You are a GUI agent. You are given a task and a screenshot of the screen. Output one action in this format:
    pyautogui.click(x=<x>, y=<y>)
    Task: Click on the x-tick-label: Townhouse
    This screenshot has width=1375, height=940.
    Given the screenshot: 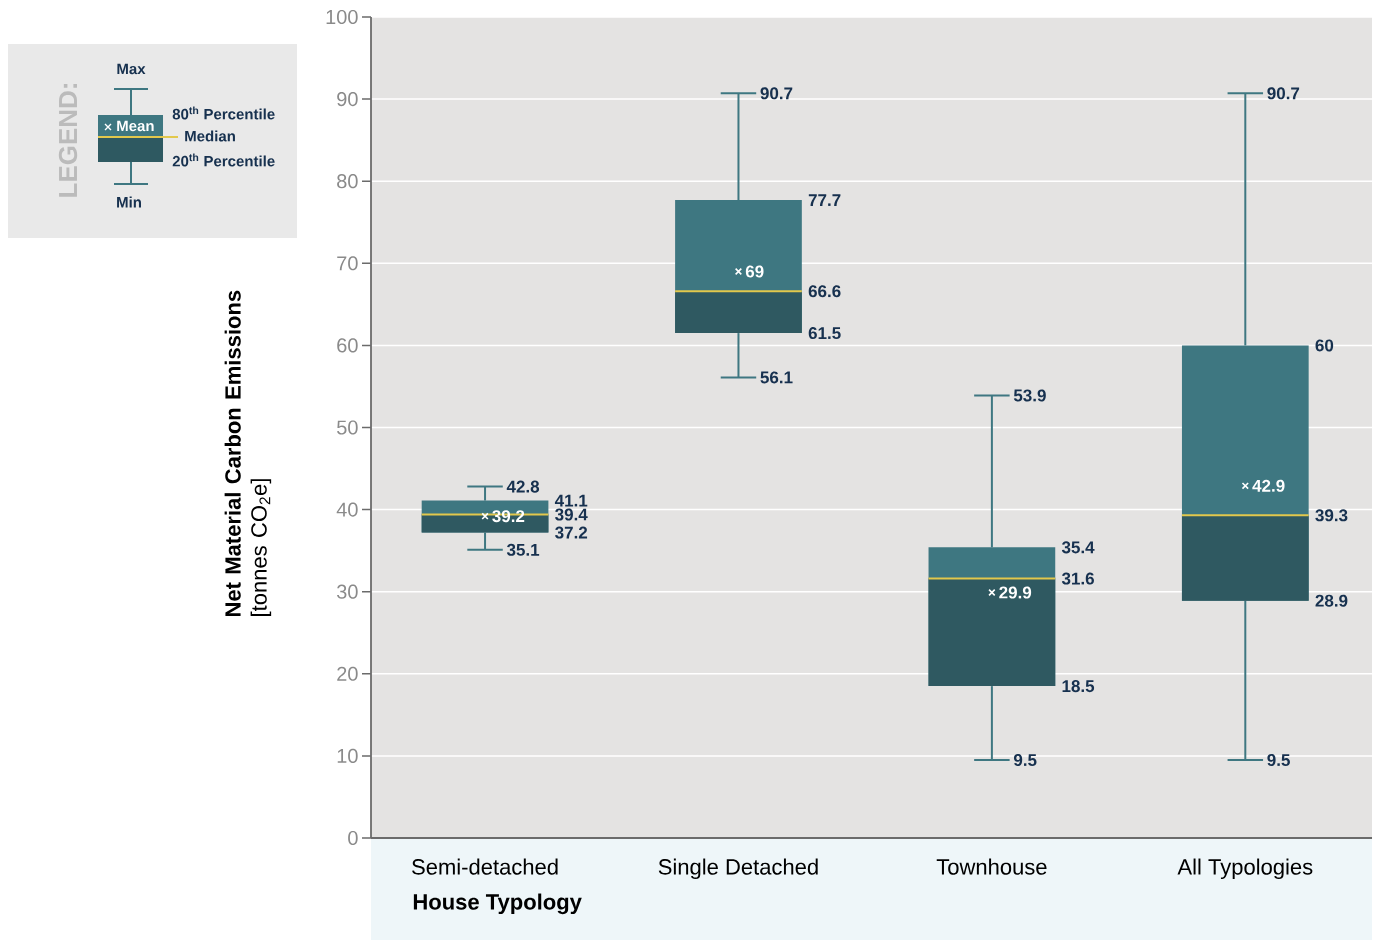 What is the action you would take?
    pyautogui.click(x=991, y=866)
    